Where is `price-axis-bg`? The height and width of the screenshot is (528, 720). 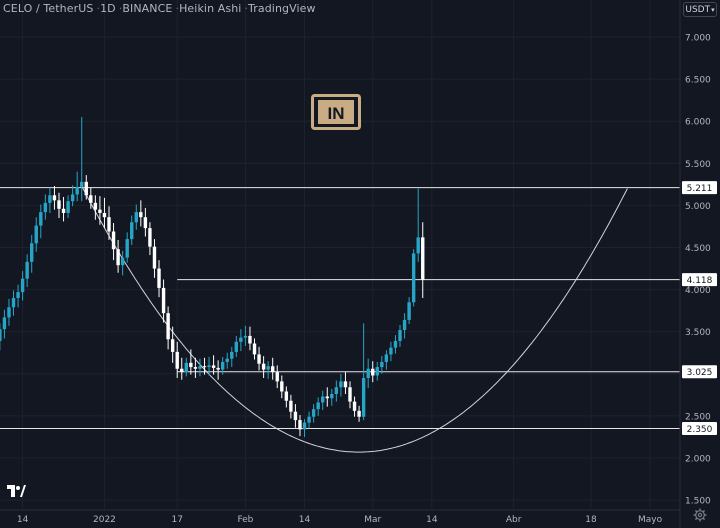 price-axis-bg is located at coordinates (700, 264).